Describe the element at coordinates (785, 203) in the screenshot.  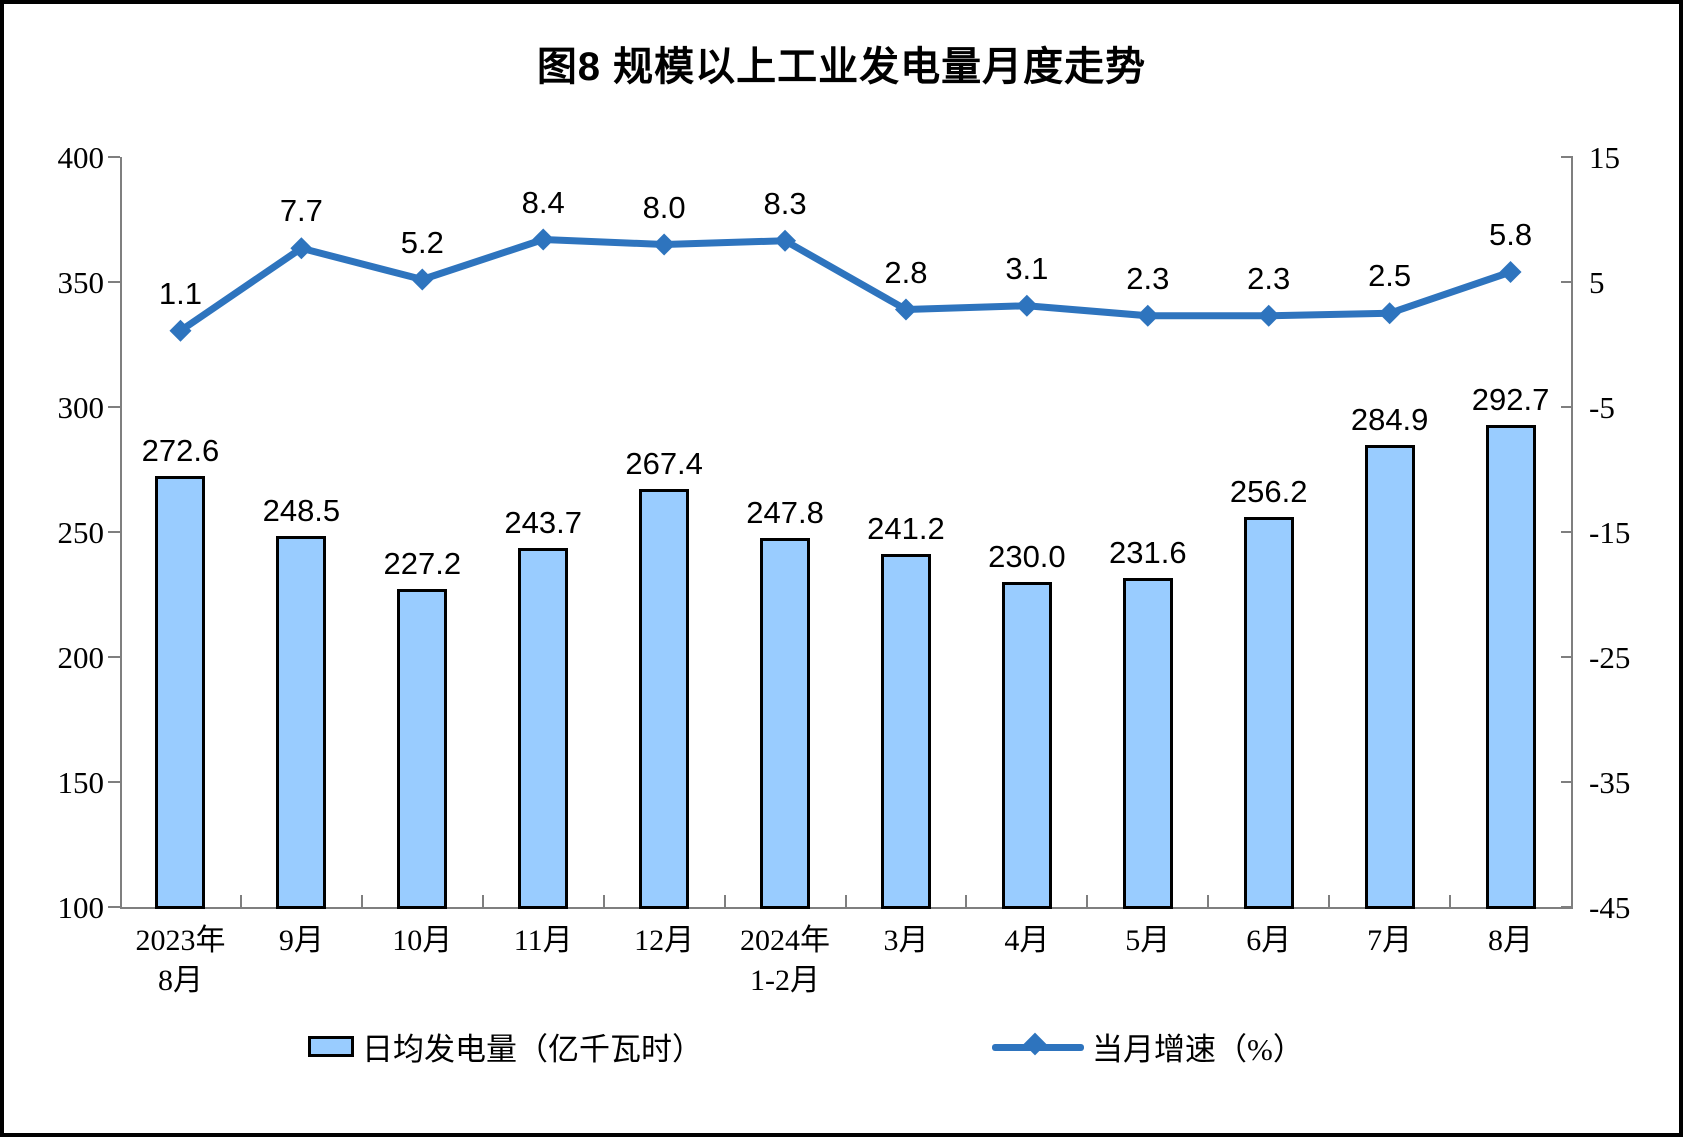
I see `line-value-label: 8.3` at that location.